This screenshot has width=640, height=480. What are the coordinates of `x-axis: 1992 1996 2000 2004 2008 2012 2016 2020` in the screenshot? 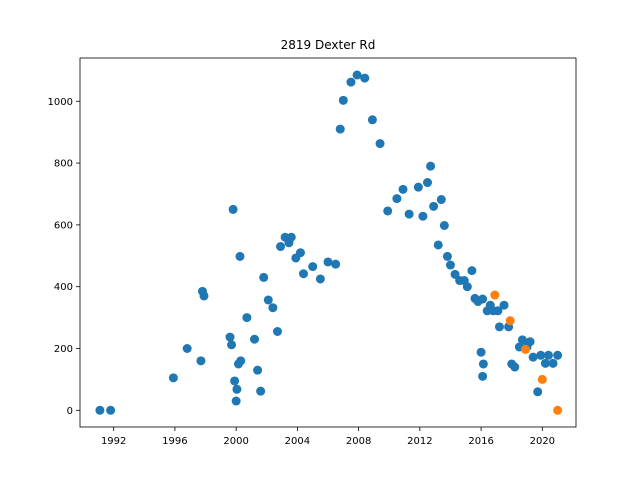 It's located at (328, 437).